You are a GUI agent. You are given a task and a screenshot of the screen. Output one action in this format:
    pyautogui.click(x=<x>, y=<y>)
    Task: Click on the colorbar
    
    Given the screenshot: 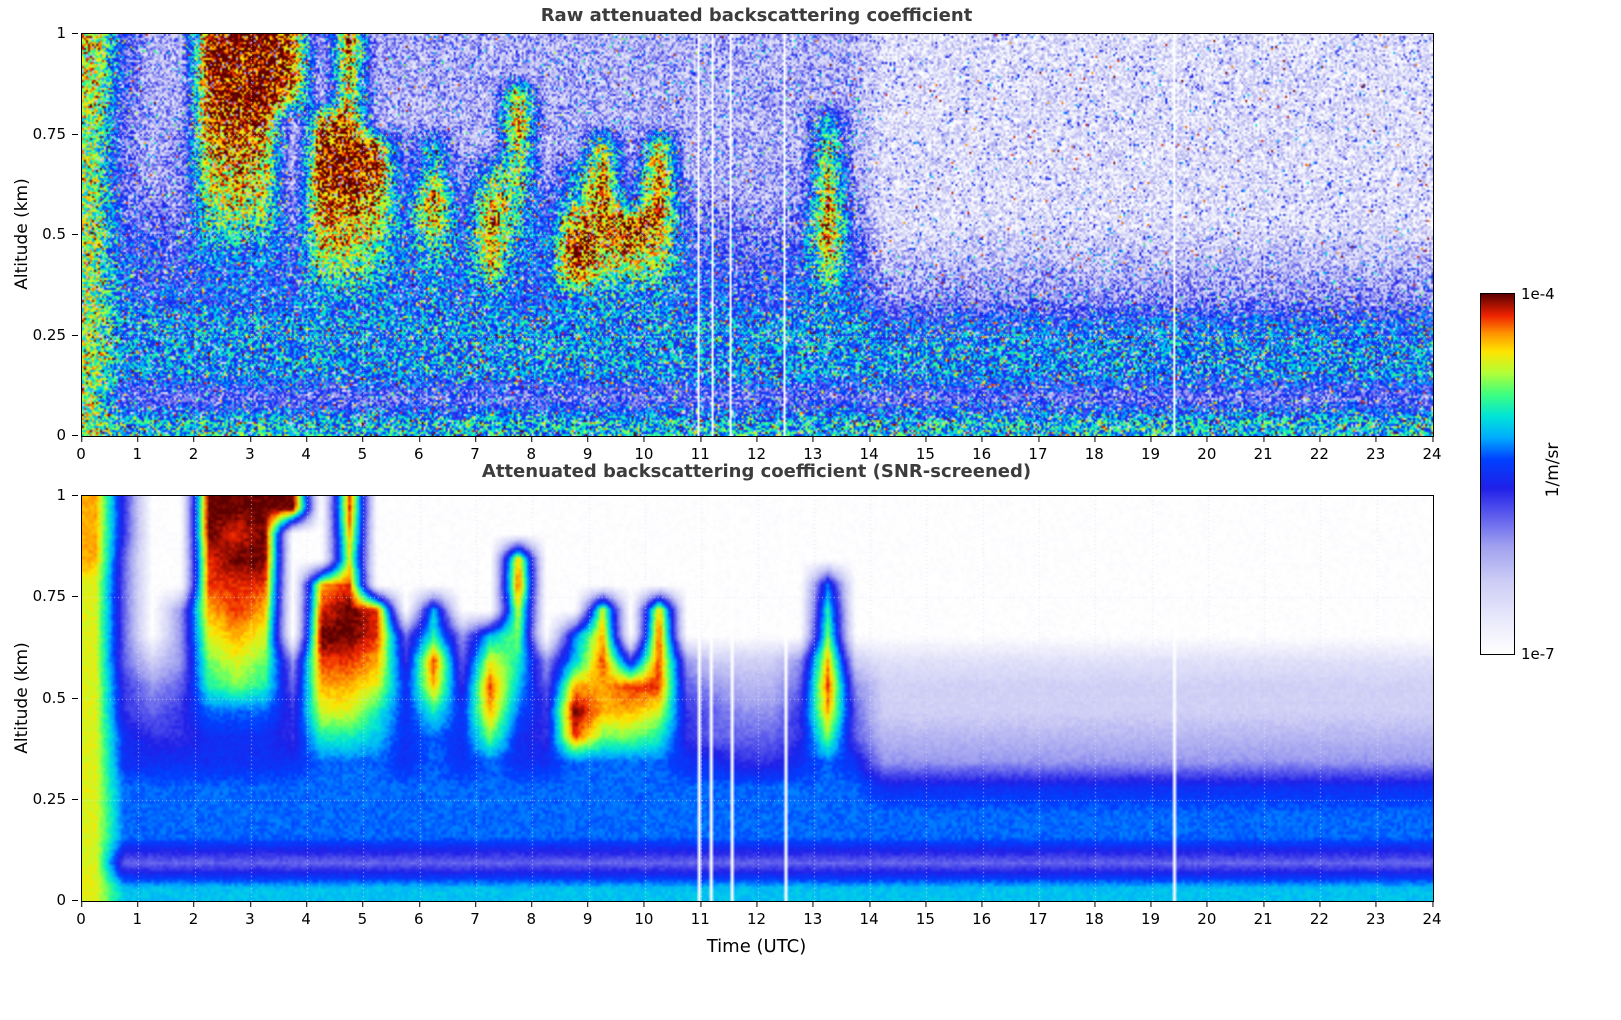 What is the action you would take?
    pyautogui.click(x=1497, y=474)
    